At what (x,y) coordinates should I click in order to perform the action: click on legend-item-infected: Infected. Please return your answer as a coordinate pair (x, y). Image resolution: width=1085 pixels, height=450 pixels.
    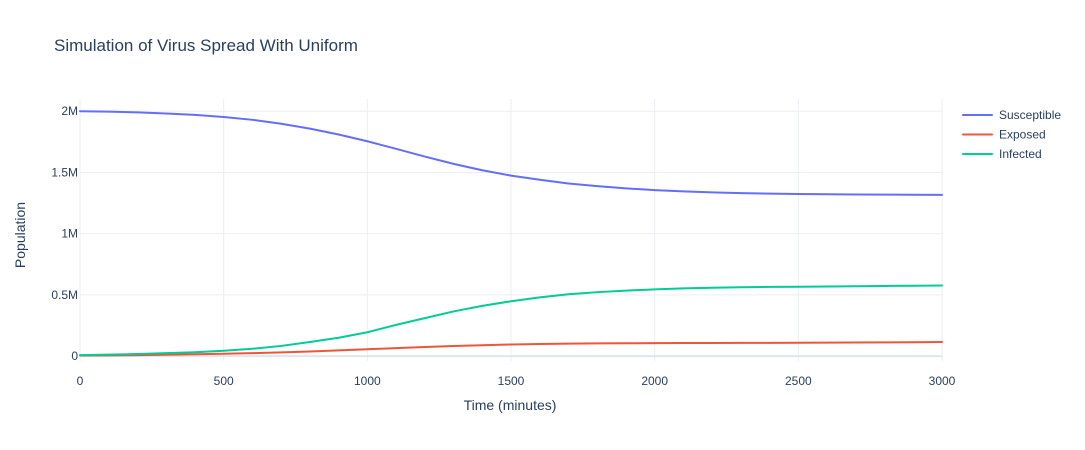
    Looking at the image, I should click on (1002, 154).